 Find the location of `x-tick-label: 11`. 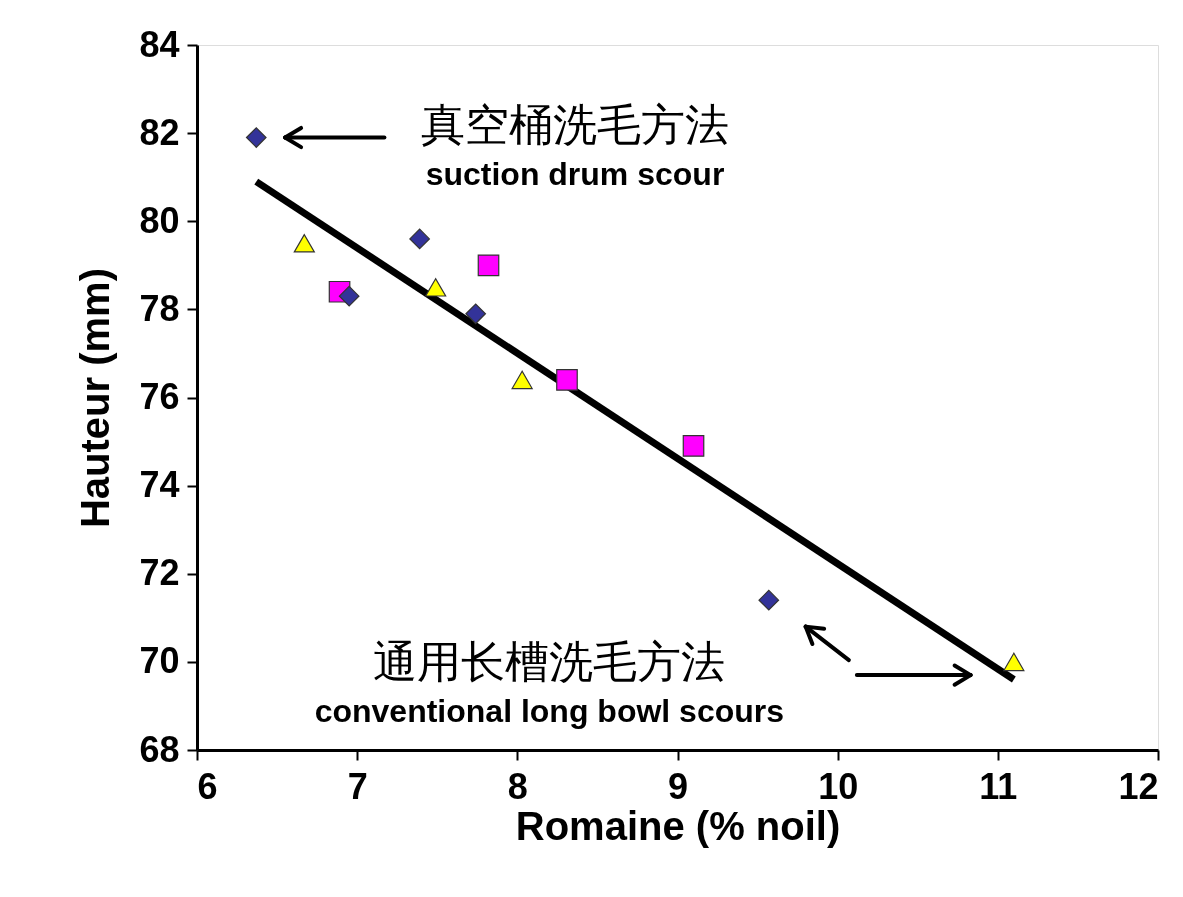

x-tick-label: 11 is located at coordinates (998, 786).